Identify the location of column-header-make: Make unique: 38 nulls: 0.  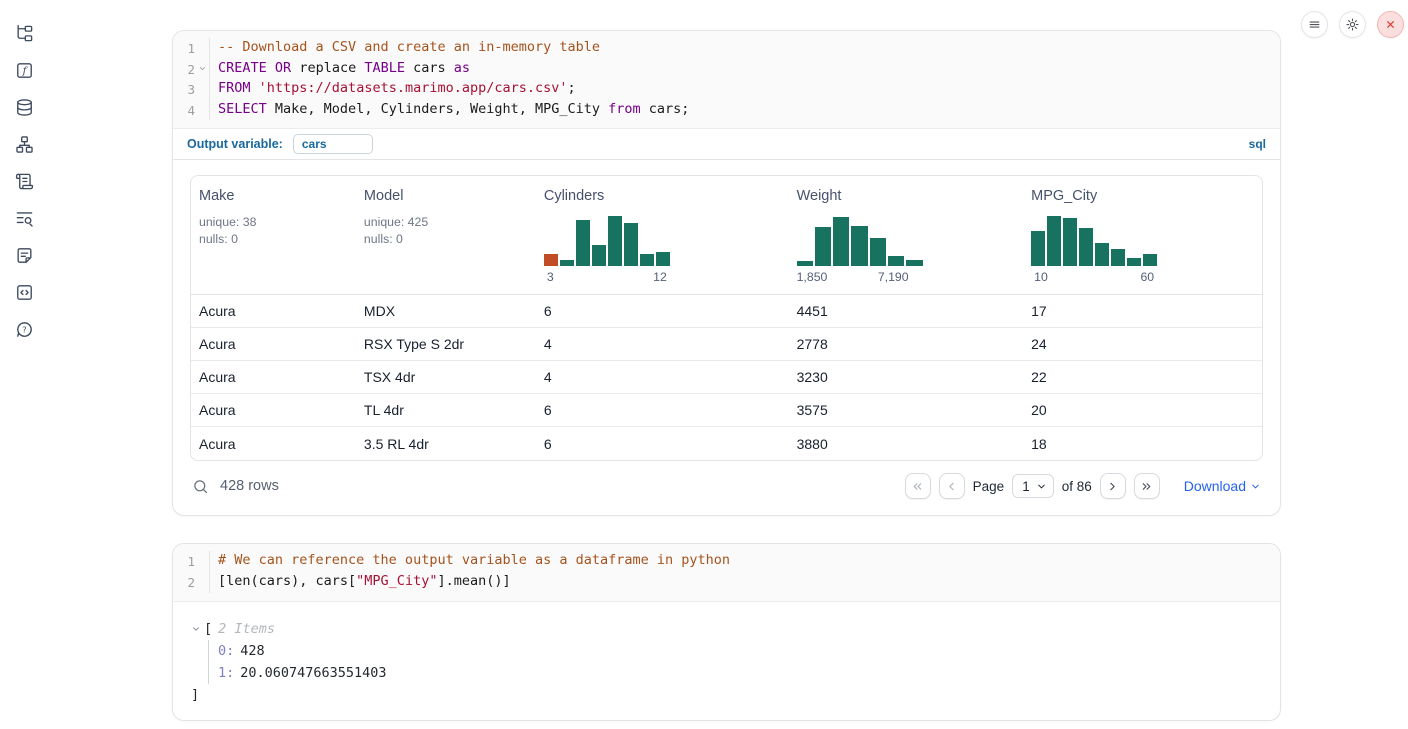
(273, 241).